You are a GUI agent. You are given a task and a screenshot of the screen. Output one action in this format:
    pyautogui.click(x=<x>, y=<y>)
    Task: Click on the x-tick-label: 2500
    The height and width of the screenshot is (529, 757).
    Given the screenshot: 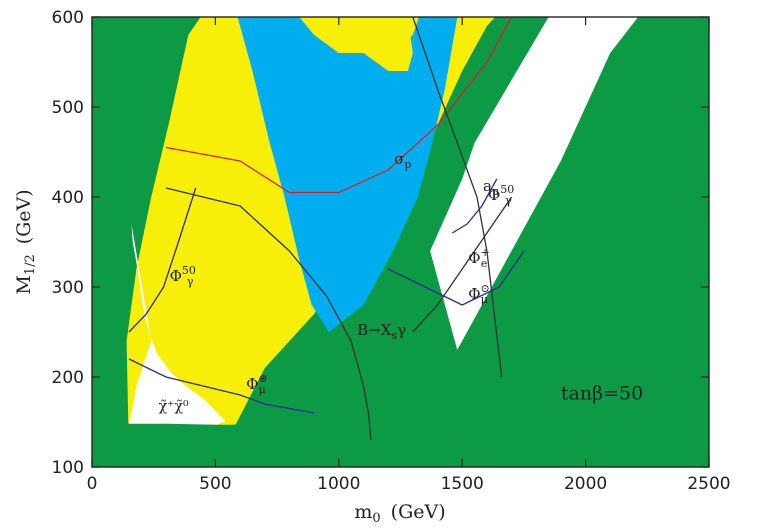 What is the action you would take?
    pyautogui.click(x=708, y=484)
    